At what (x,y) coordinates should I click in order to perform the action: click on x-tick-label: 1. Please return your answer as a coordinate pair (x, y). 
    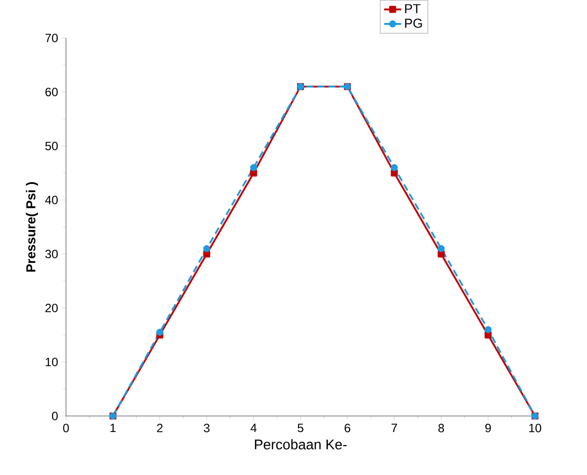
    Looking at the image, I should click on (113, 428).